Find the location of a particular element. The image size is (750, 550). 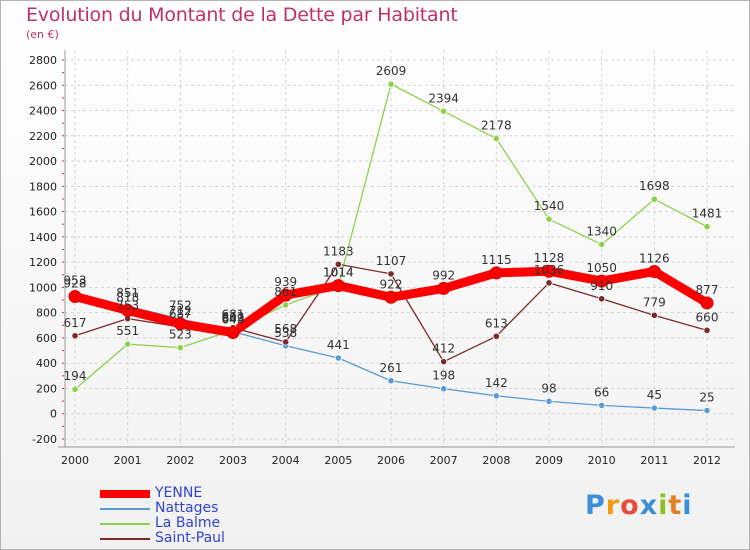

y-tick-label: 2200 is located at coordinates (43, 136).